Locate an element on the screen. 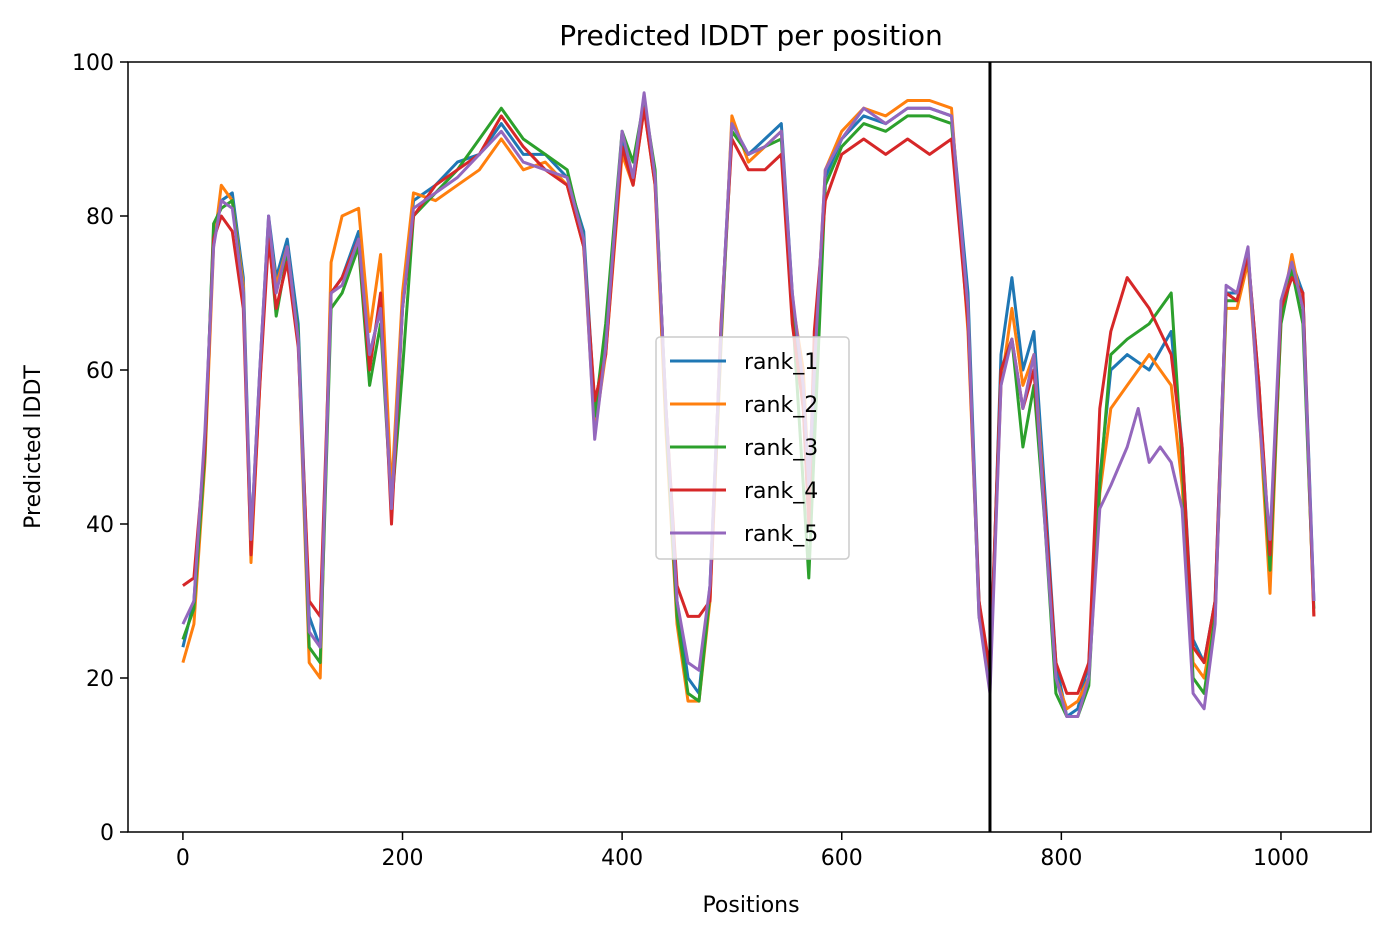 Image resolution: width=1391 pixels, height=939 pixels. y-axis: 0 20 40 60 80 100 is located at coordinates (100, 448).